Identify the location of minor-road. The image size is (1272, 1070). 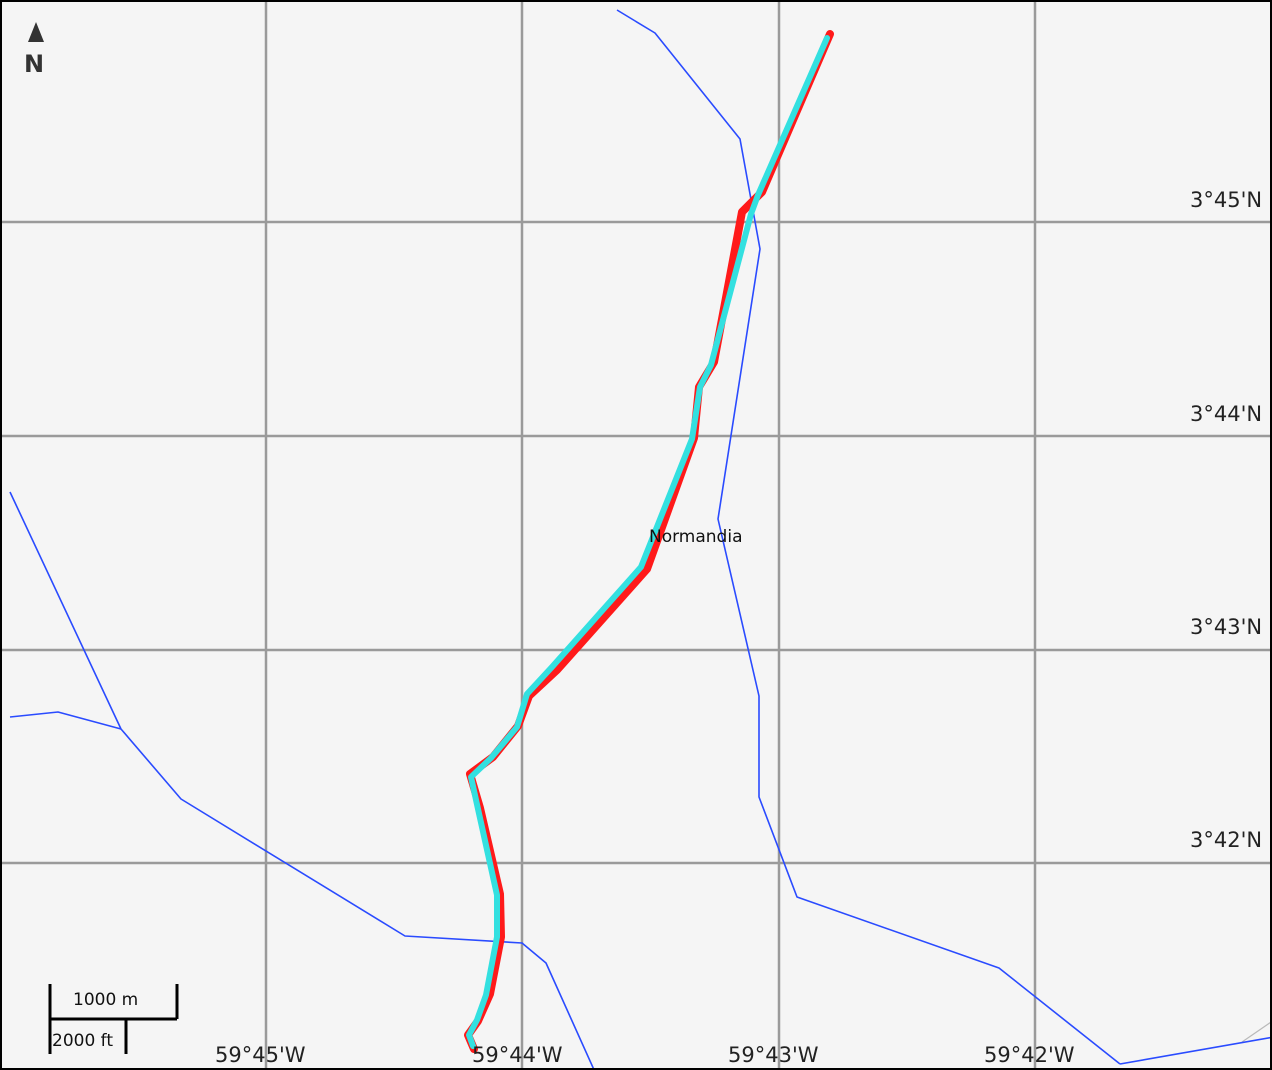
(1255, 1032).